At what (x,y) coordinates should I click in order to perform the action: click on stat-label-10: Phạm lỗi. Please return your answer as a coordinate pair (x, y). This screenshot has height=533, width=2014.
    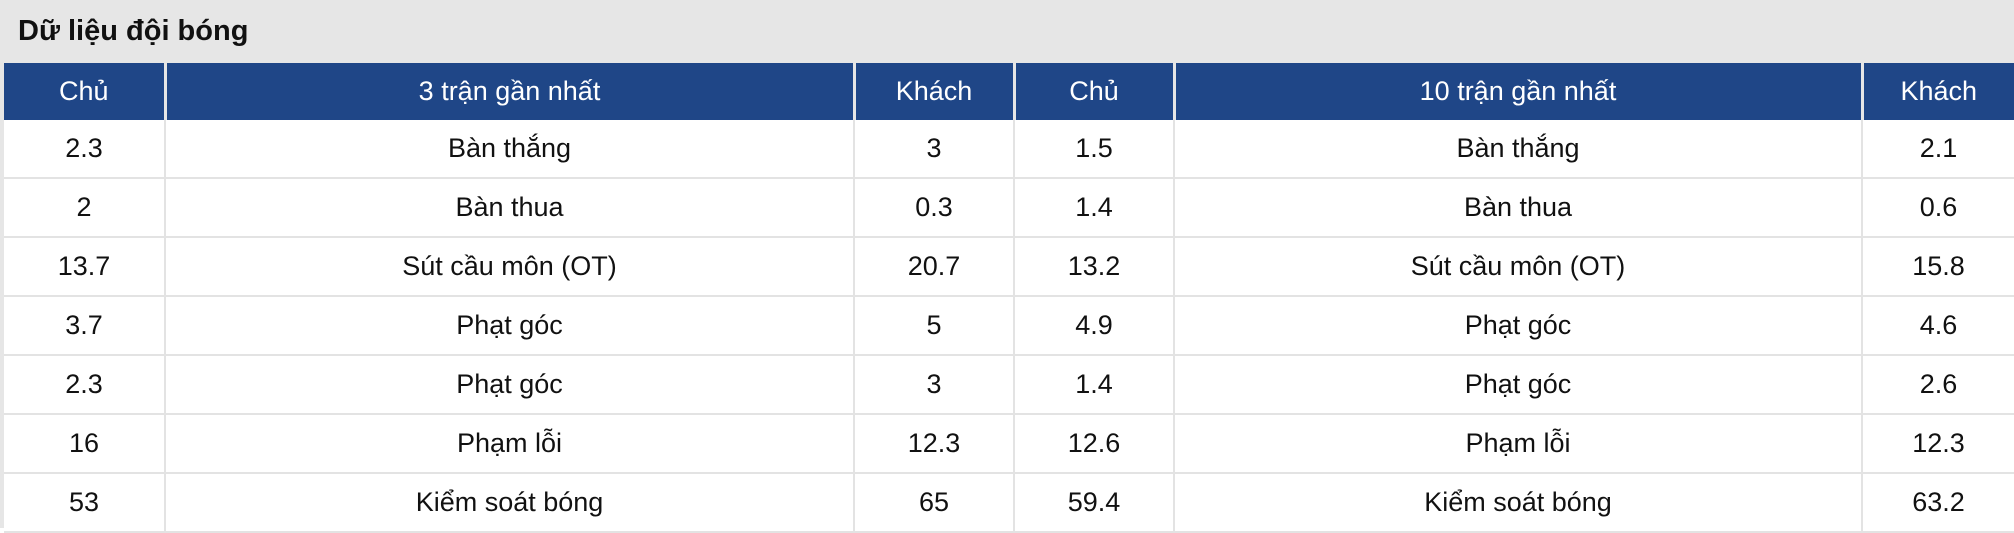
    Looking at the image, I should click on (1518, 444).